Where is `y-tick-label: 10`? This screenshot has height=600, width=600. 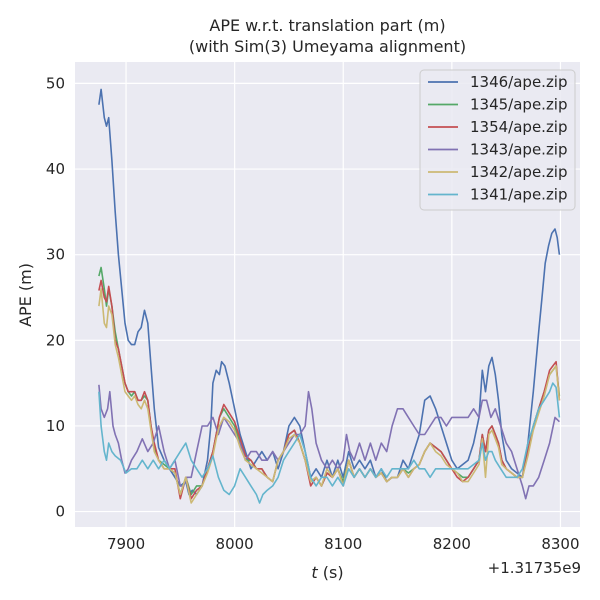 y-tick-label: 10 is located at coordinates (55, 426).